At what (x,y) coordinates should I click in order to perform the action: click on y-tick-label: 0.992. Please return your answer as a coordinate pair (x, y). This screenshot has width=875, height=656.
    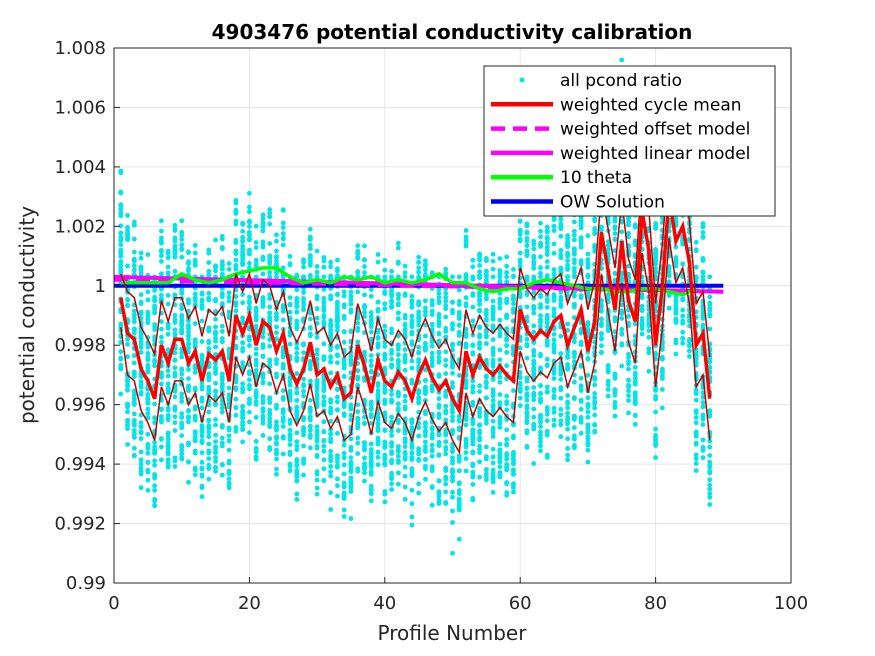
    Looking at the image, I should click on (80, 524).